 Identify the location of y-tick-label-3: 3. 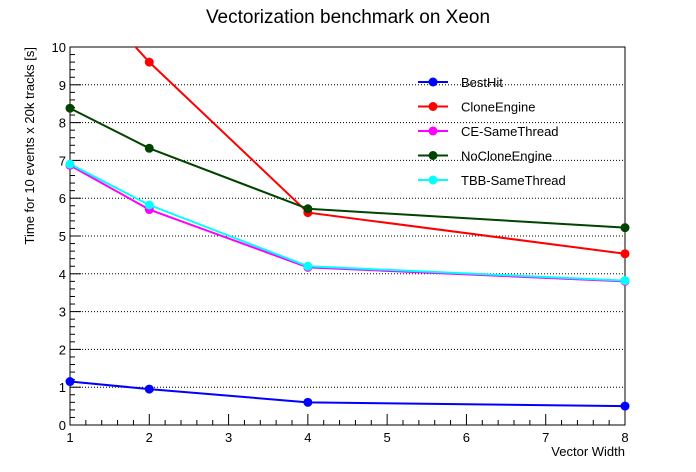
(62, 312).